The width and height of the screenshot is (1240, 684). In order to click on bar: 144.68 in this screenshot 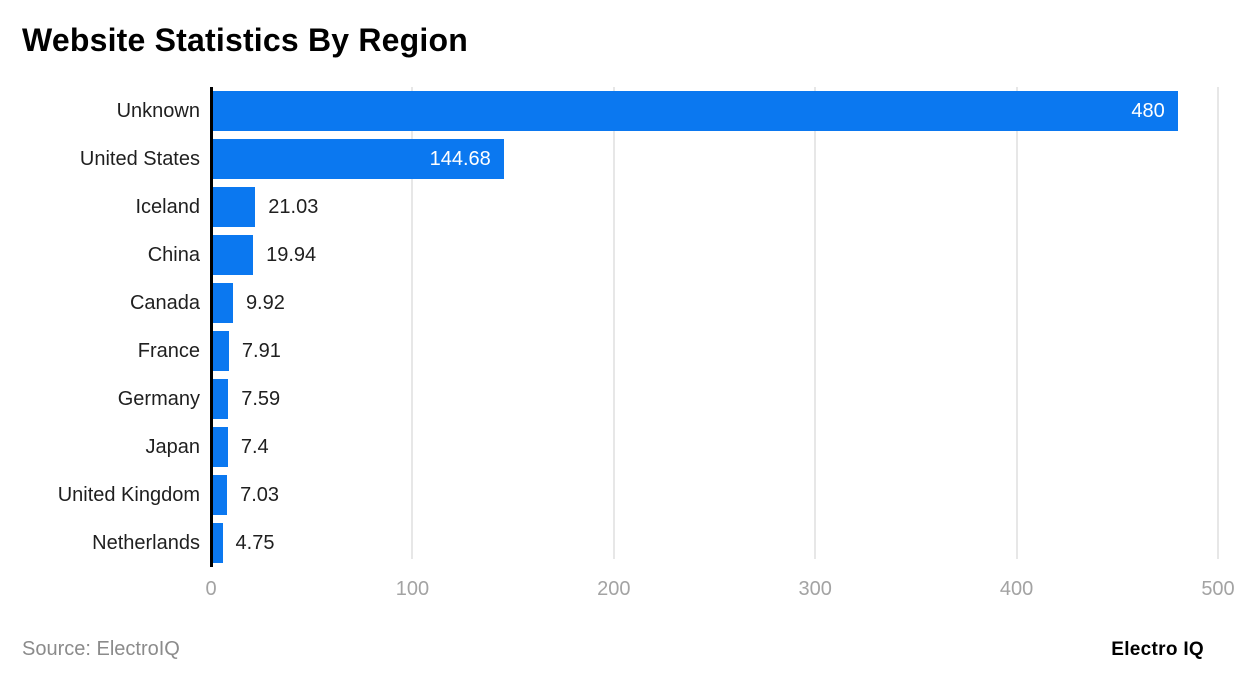, I will do `click(358, 159)`.